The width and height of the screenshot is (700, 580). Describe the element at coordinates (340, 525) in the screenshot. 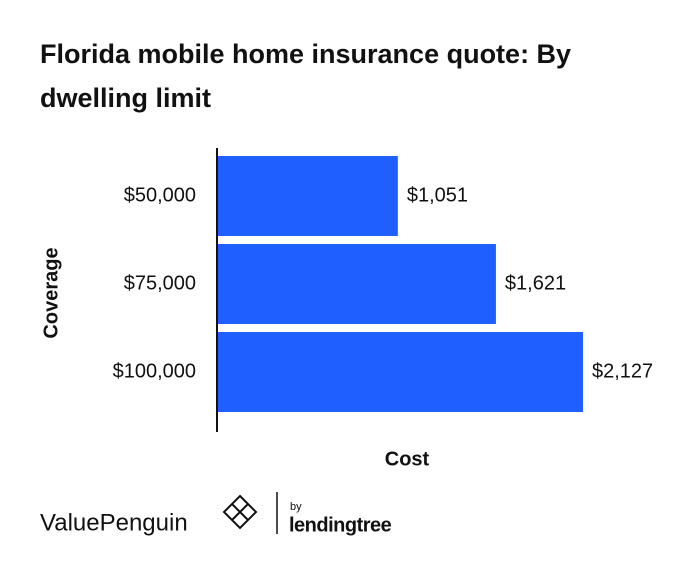

I see `partner: lendingtree` at that location.